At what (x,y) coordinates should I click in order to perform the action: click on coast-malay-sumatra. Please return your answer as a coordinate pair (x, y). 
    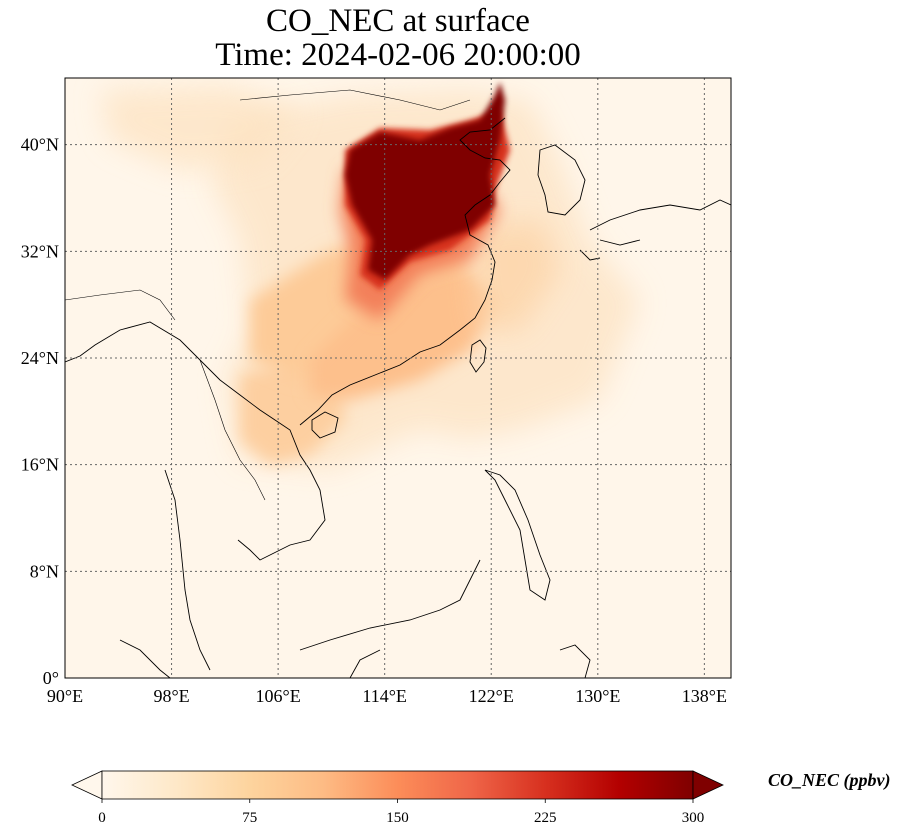
    Looking at the image, I should click on (165, 573).